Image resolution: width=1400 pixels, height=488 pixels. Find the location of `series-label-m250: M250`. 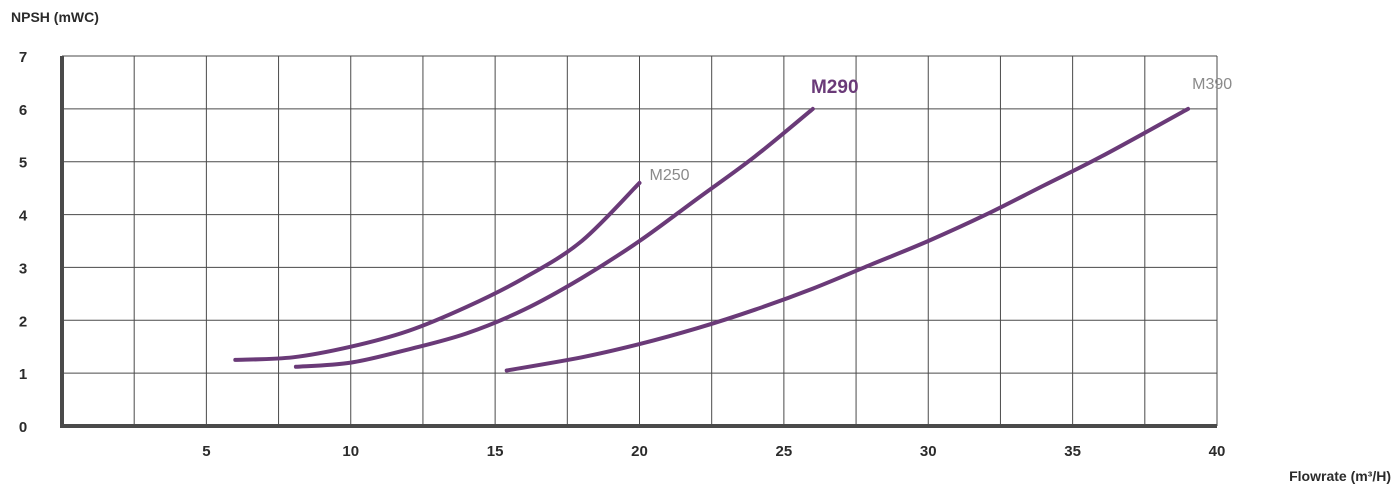

series-label-m250: M250 is located at coordinates (670, 175).